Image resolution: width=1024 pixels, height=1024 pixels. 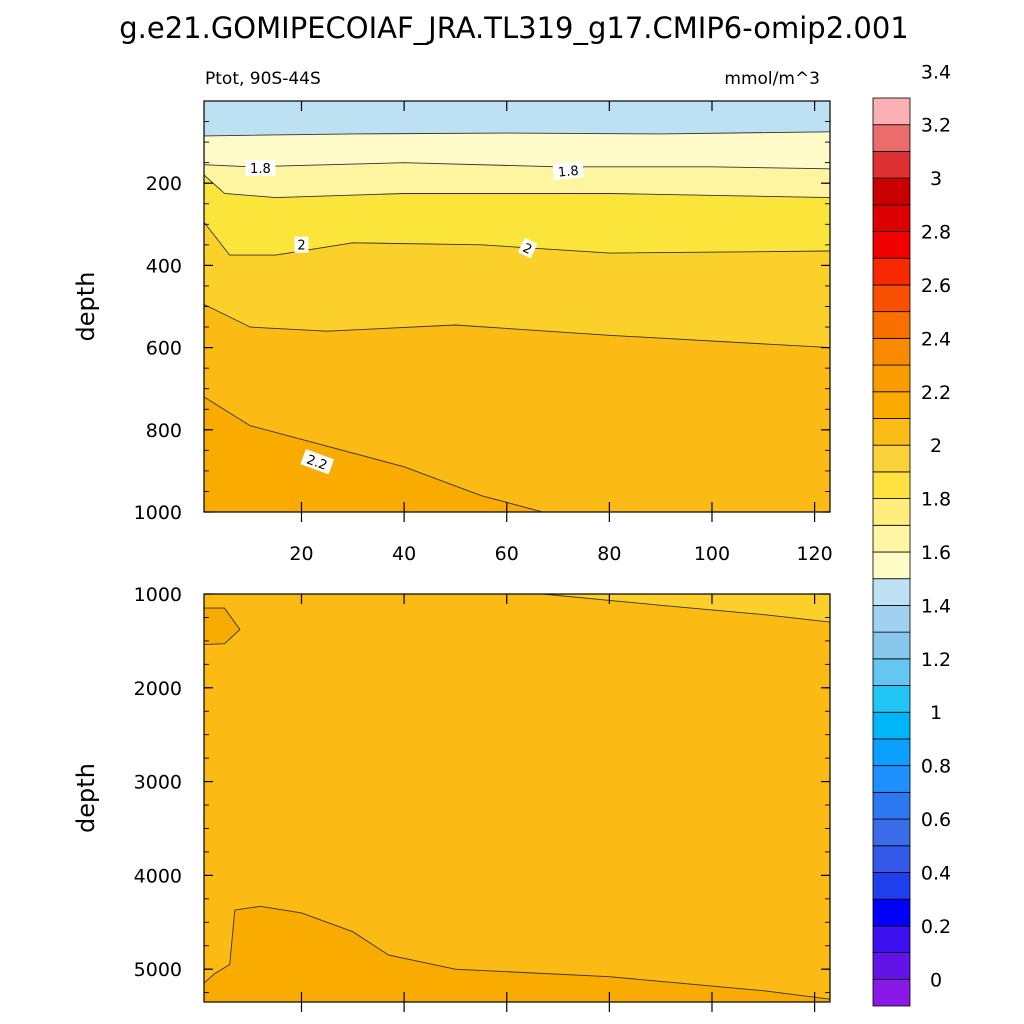 I want to click on x-tick-label: 60, so click(x=507, y=554).